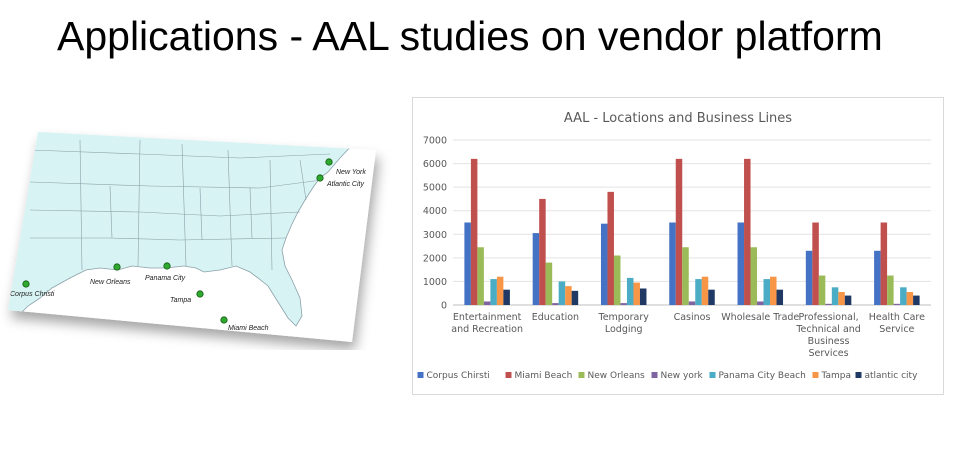 This screenshot has width=966, height=468. What do you see at coordinates (435, 235) in the screenshot?
I see `y-tick-label: 3000` at bounding box center [435, 235].